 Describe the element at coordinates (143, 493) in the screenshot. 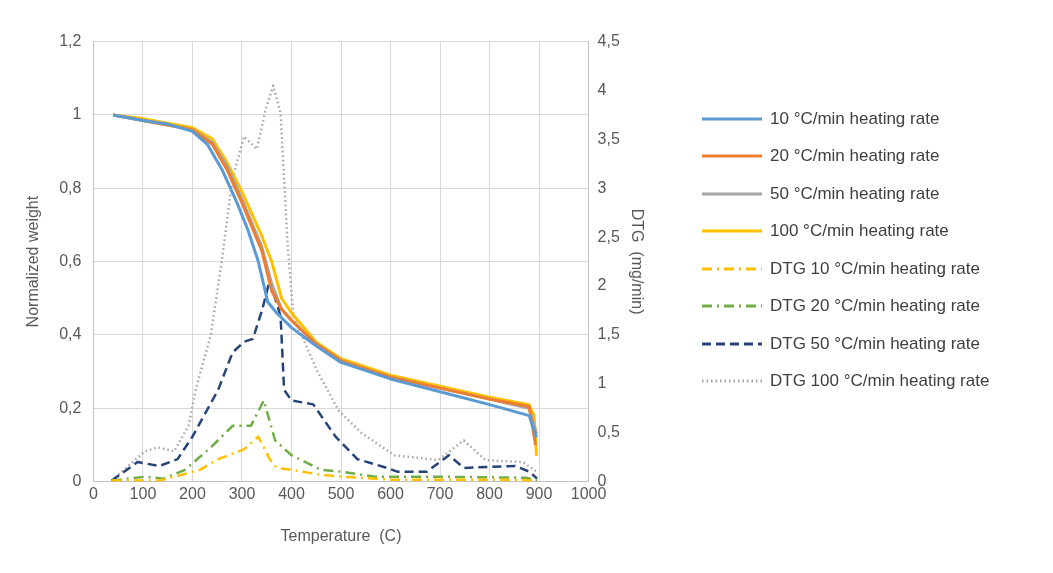

I see `x-tick-label: 100` at that location.